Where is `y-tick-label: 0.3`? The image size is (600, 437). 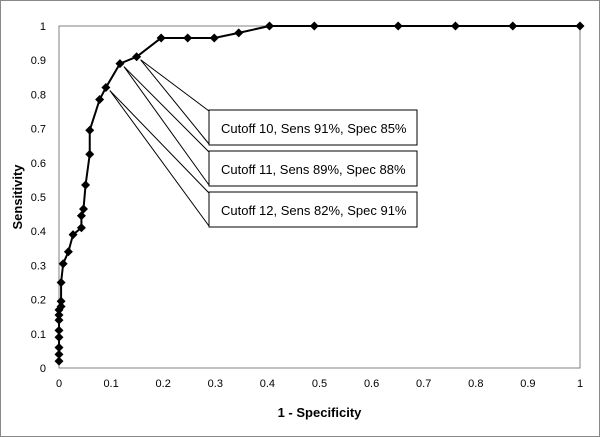
y-tick-label: 0.3 is located at coordinates (38, 266).